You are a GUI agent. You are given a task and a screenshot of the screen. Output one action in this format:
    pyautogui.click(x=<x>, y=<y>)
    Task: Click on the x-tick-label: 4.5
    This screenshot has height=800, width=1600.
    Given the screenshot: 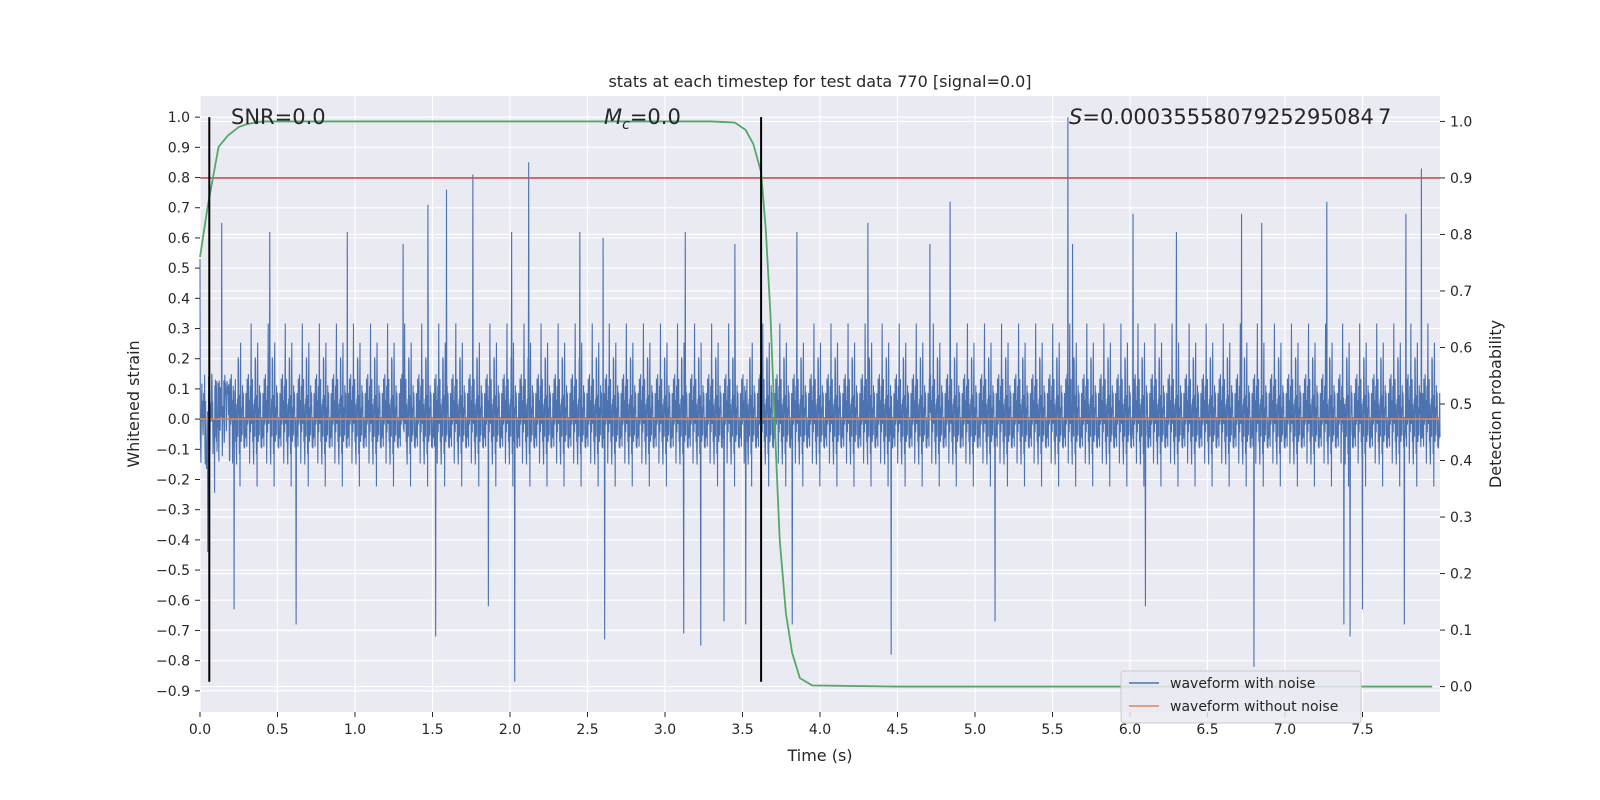 What is the action you would take?
    pyautogui.click(x=897, y=730)
    